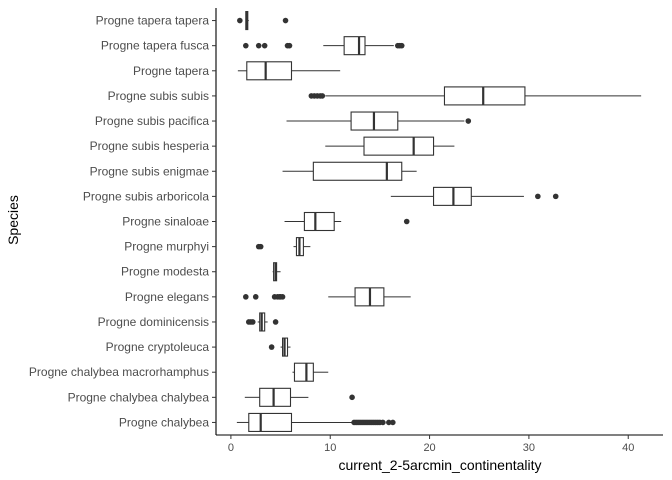  What do you see at coordinates (164, 422) in the screenshot?
I see `category-label: Progne chalybea` at bounding box center [164, 422].